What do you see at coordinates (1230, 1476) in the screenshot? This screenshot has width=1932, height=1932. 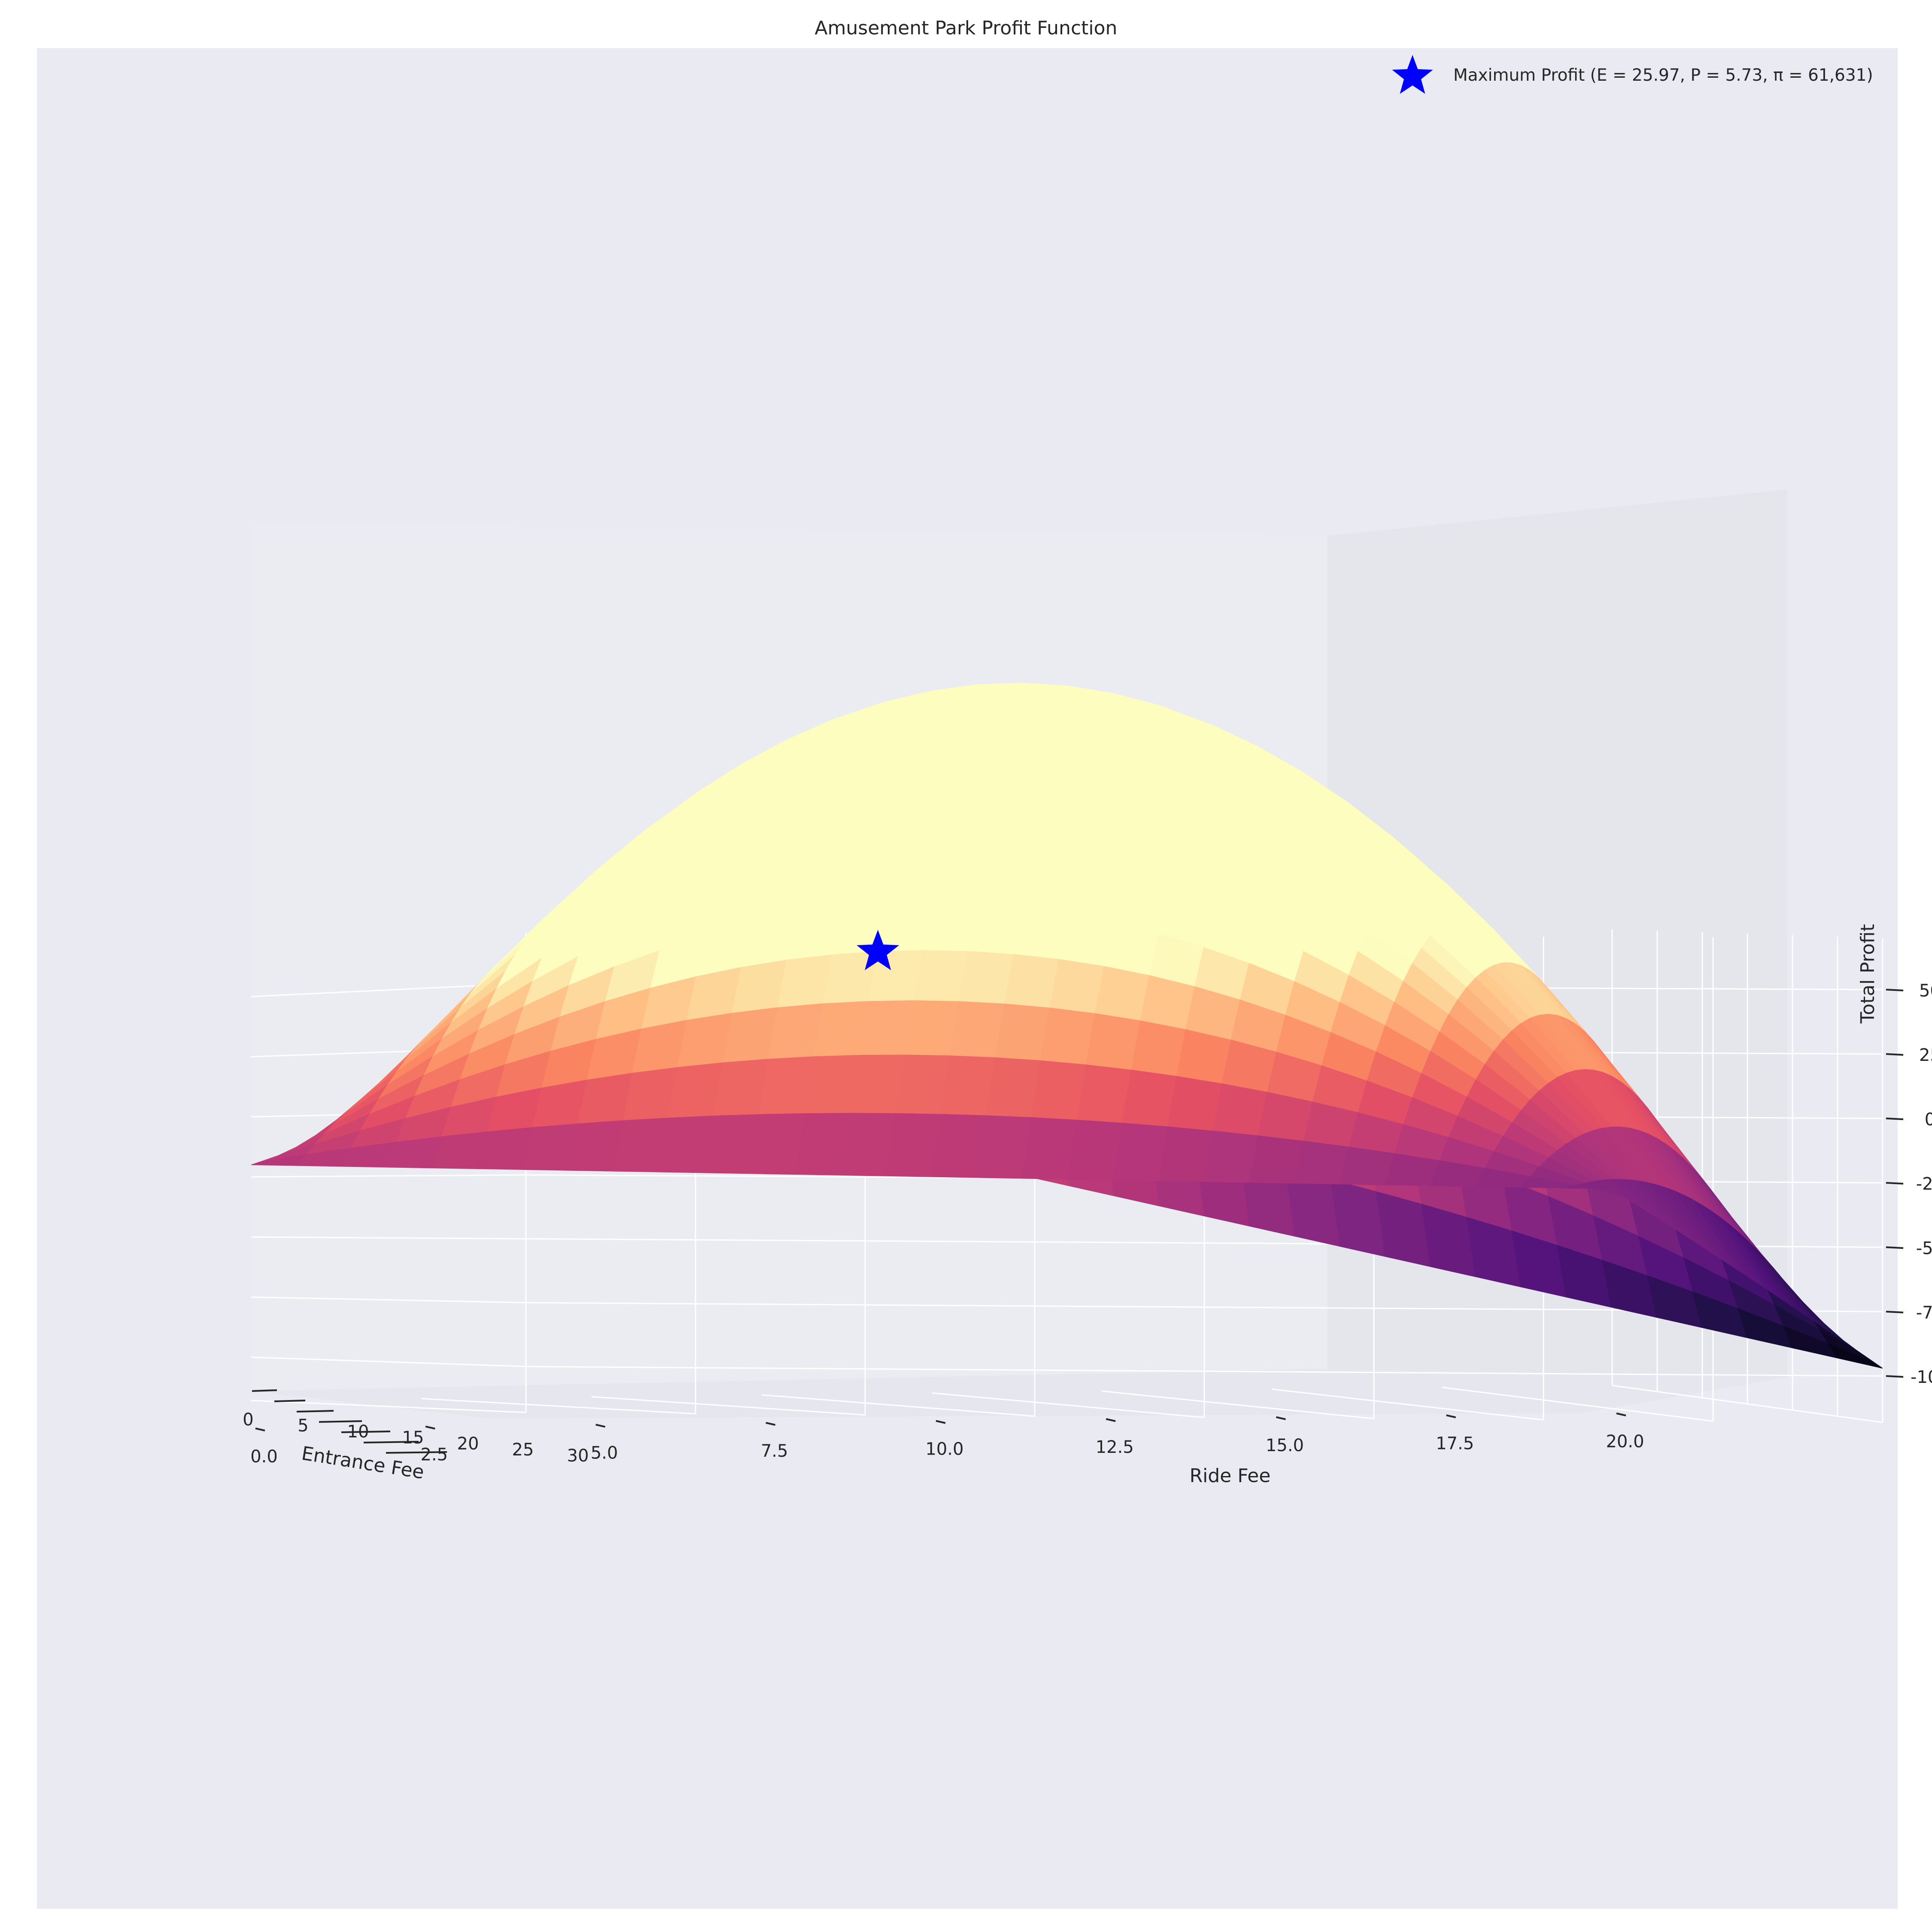 I see `y-axis-label: Ride Fee` at bounding box center [1230, 1476].